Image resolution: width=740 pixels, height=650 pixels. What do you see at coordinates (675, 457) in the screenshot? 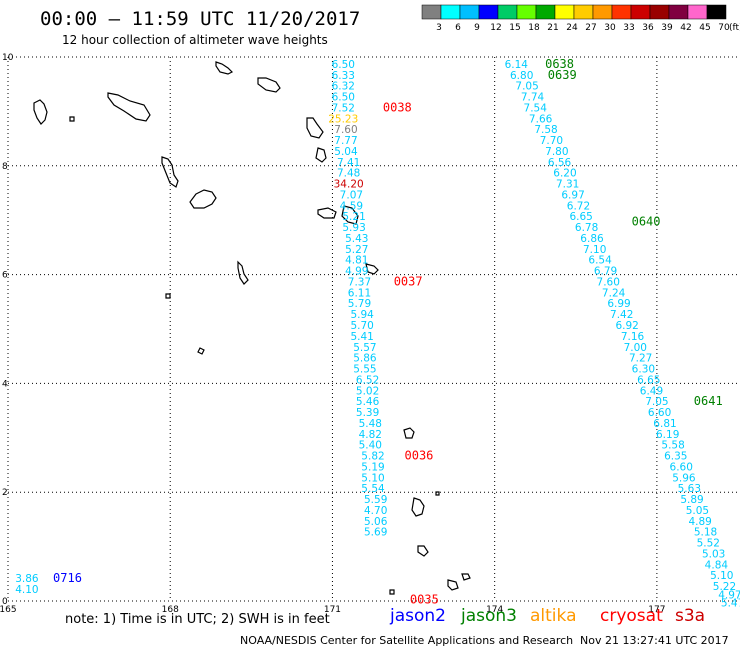
I see `wave-height-value: 6.35` at bounding box center [675, 457].